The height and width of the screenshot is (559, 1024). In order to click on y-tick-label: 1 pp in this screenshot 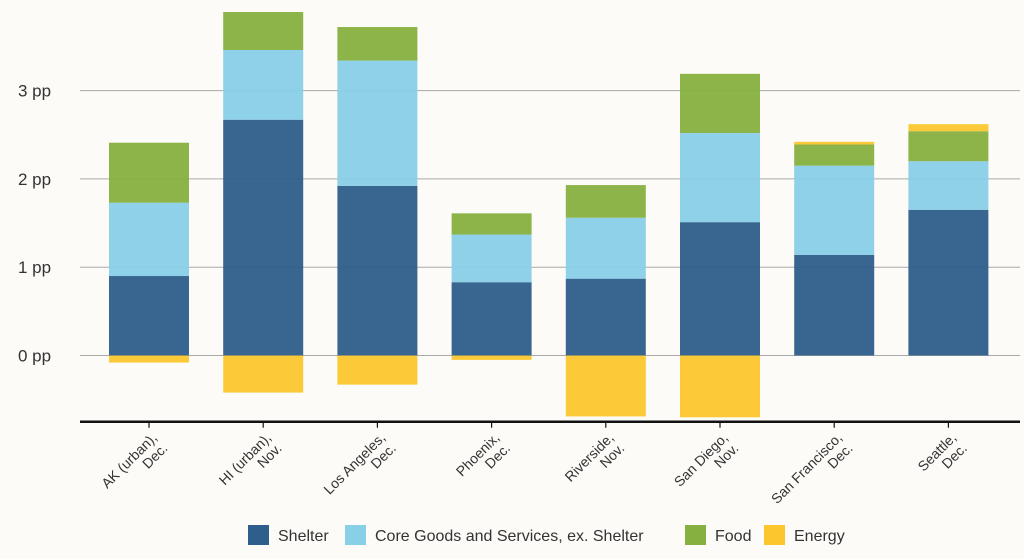, I will do `click(34, 267)`.